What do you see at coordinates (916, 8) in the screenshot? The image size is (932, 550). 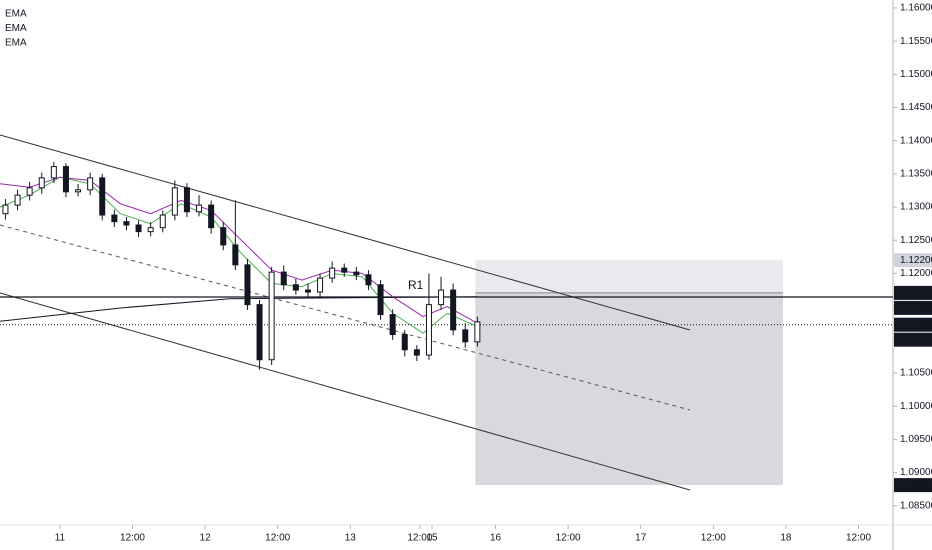 I see `y-tick-label: 1.16000` at bounding box center [916, 8].